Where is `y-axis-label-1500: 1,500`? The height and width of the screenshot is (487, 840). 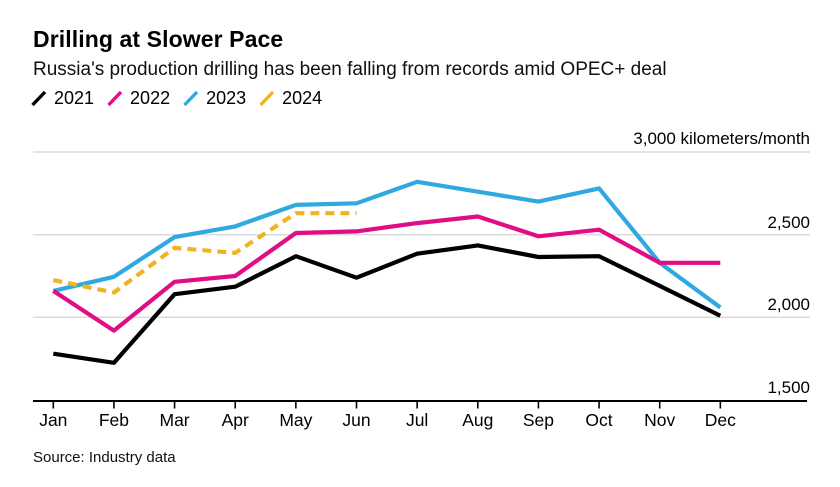
y-axis-label-1500: 1,500 is located at coordinates (788, 387).